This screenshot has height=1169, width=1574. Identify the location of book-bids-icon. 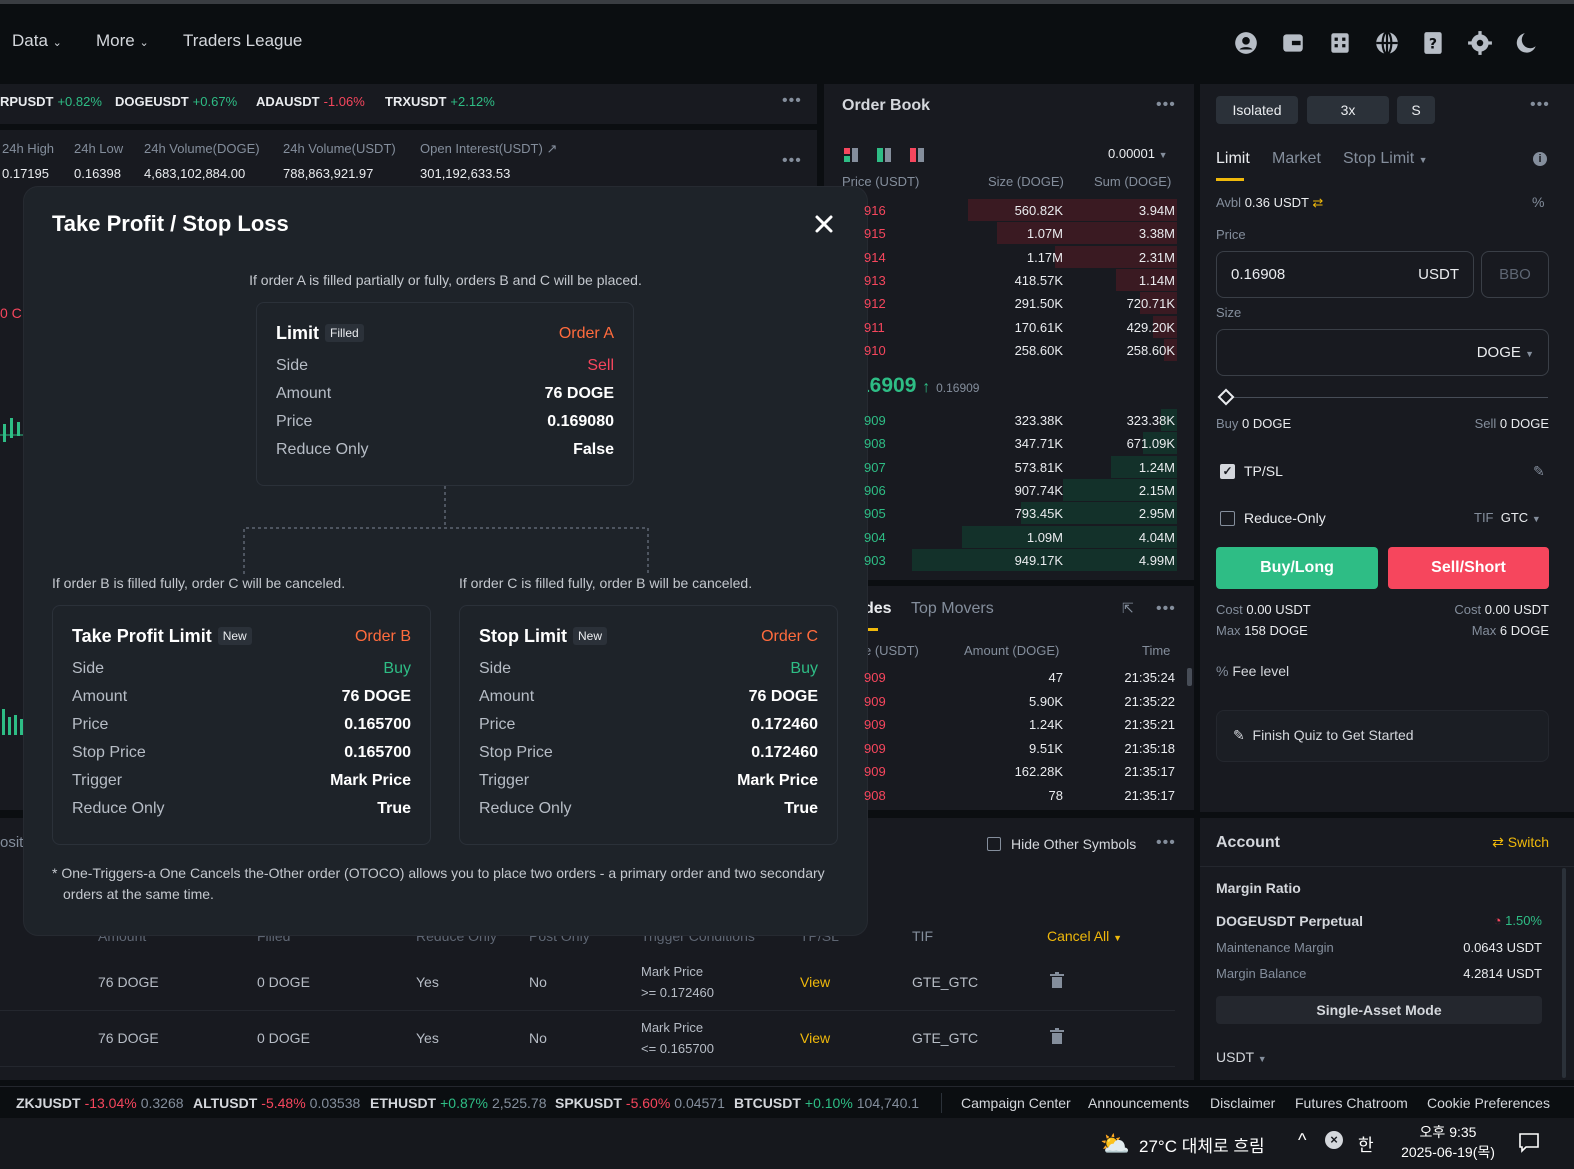
(884, 155).